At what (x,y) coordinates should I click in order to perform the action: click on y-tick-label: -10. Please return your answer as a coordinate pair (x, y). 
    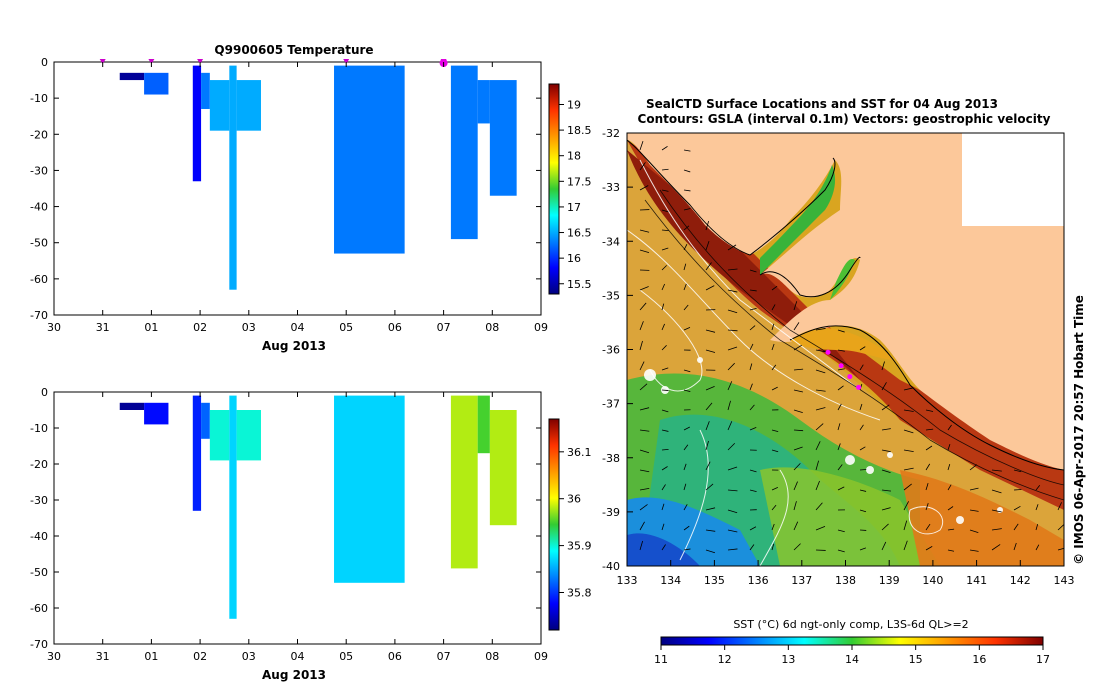
    Looking at the image, I should click on (39, 428).